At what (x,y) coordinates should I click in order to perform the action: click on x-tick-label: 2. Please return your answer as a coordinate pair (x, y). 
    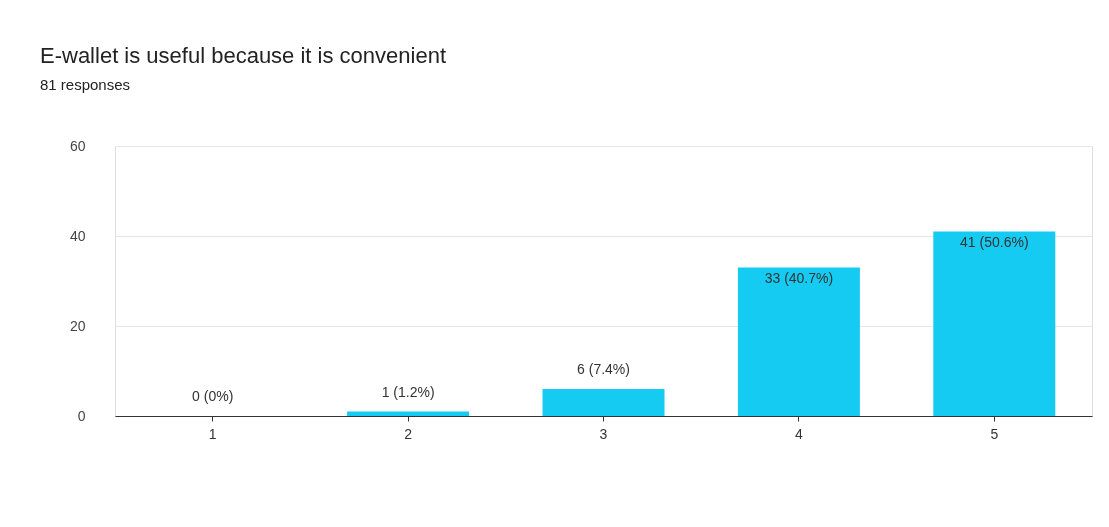
    Looking at the image, I should click on (408, 433).